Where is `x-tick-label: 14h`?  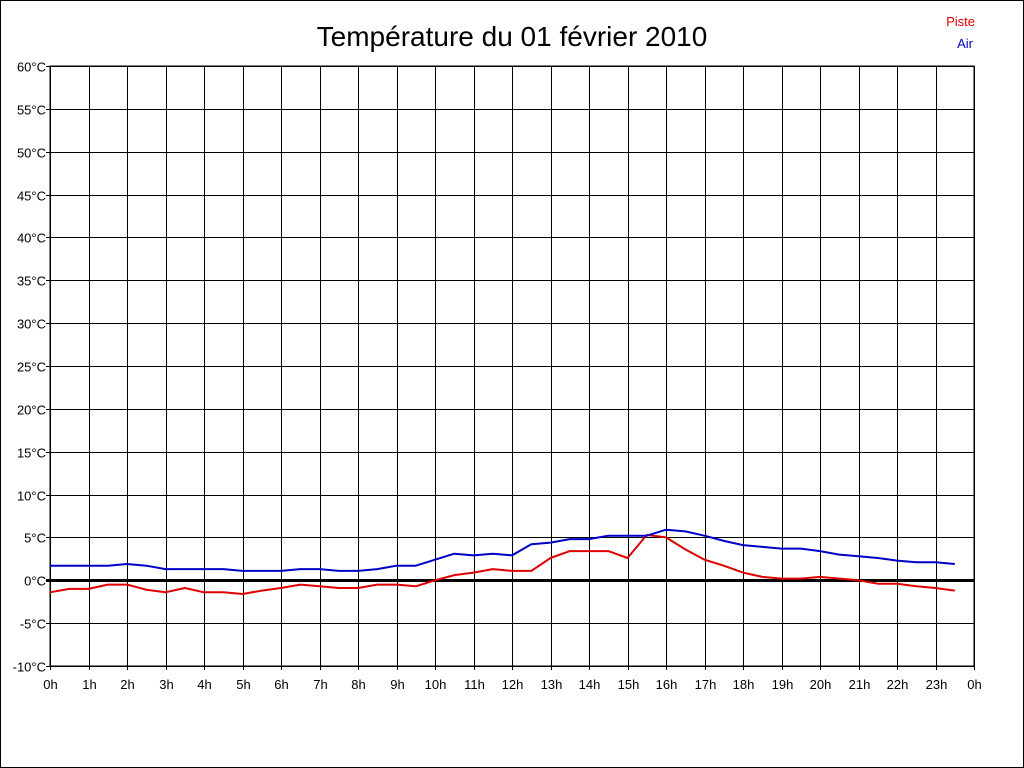
x-tick-label: 14h is located at coordinates (590, 684).